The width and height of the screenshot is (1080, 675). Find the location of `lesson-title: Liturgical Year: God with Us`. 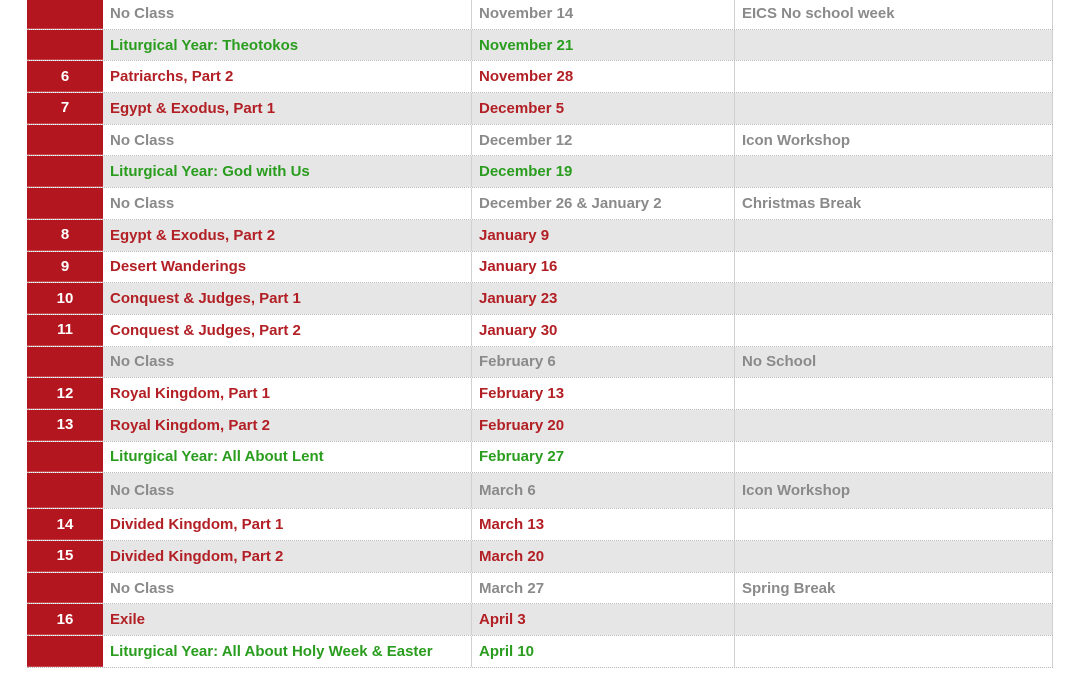

lesson-title: Liturgical Year: God with Us is located at coordinates (287, 172).